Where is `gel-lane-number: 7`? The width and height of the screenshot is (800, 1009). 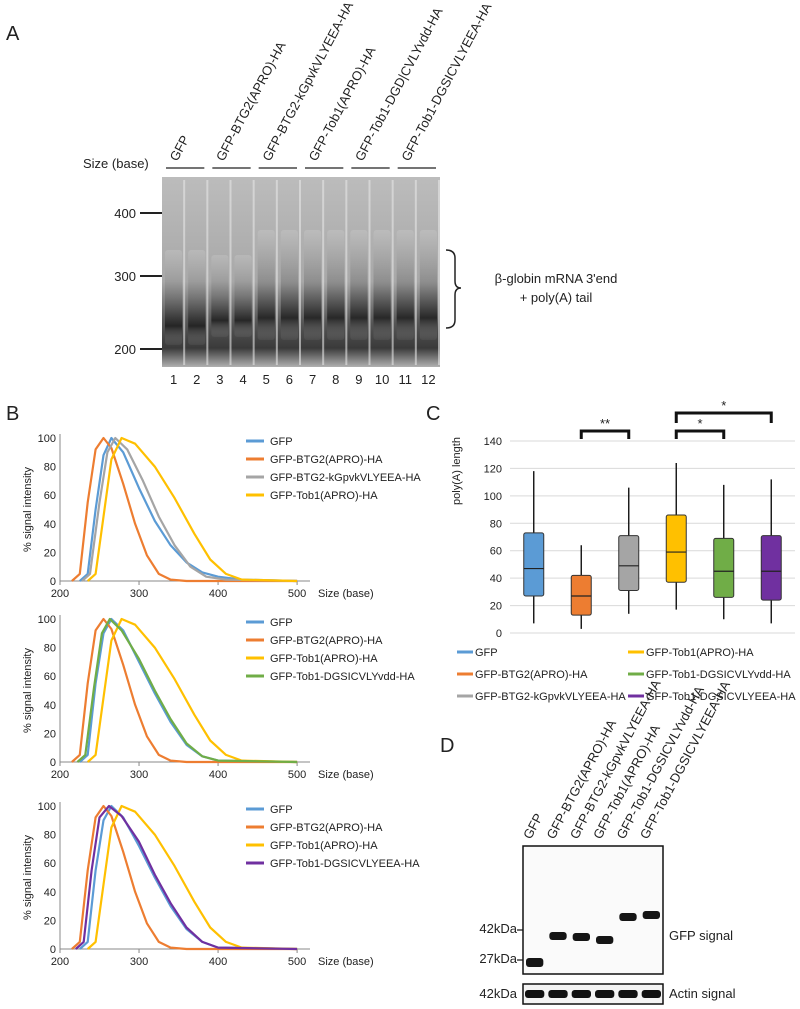
gel-lane-number: 7 is located at coordinates (312, 379).